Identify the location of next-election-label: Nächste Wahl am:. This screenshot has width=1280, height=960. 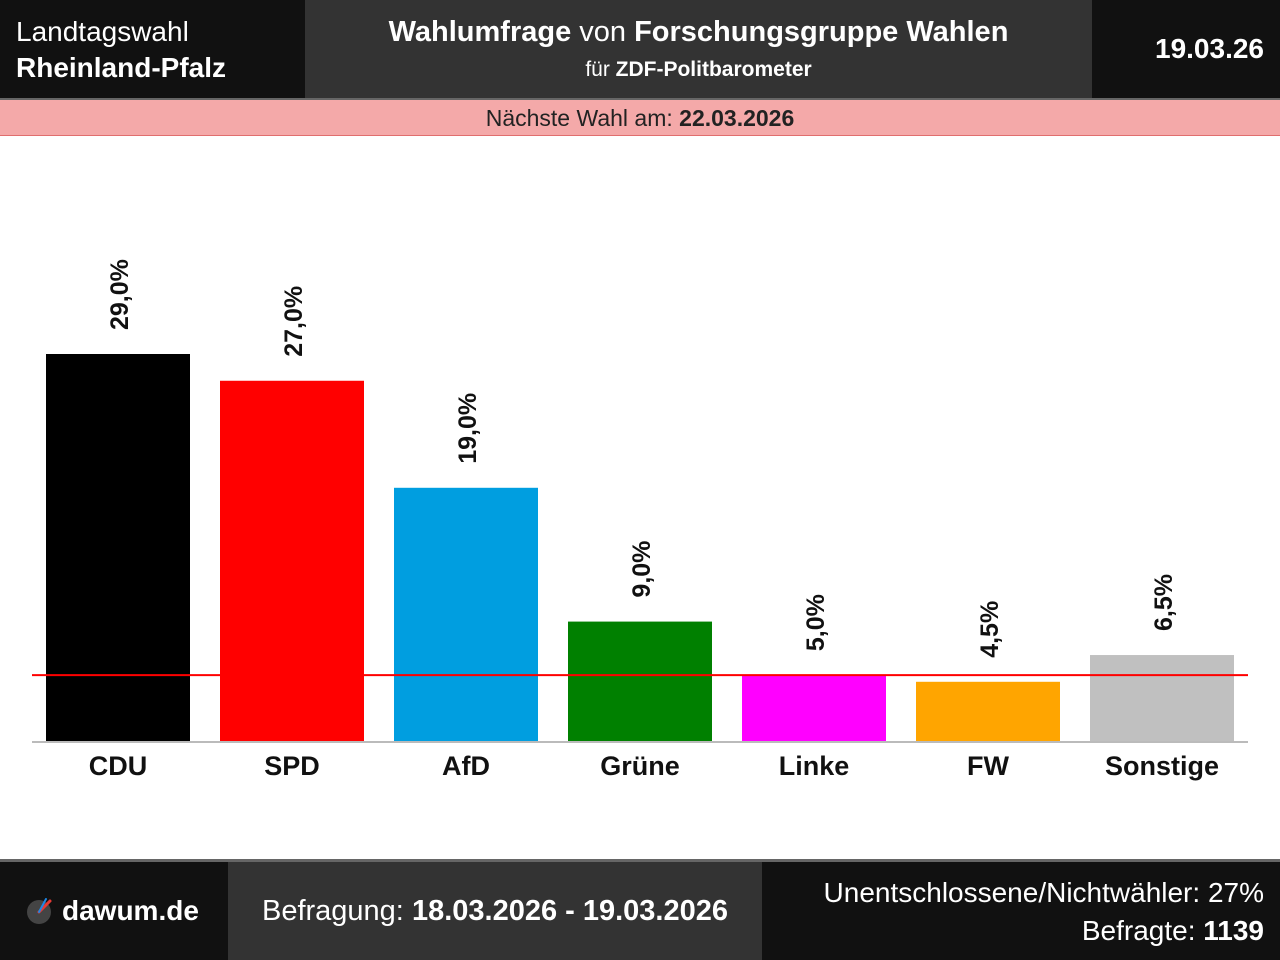
(582, 118).